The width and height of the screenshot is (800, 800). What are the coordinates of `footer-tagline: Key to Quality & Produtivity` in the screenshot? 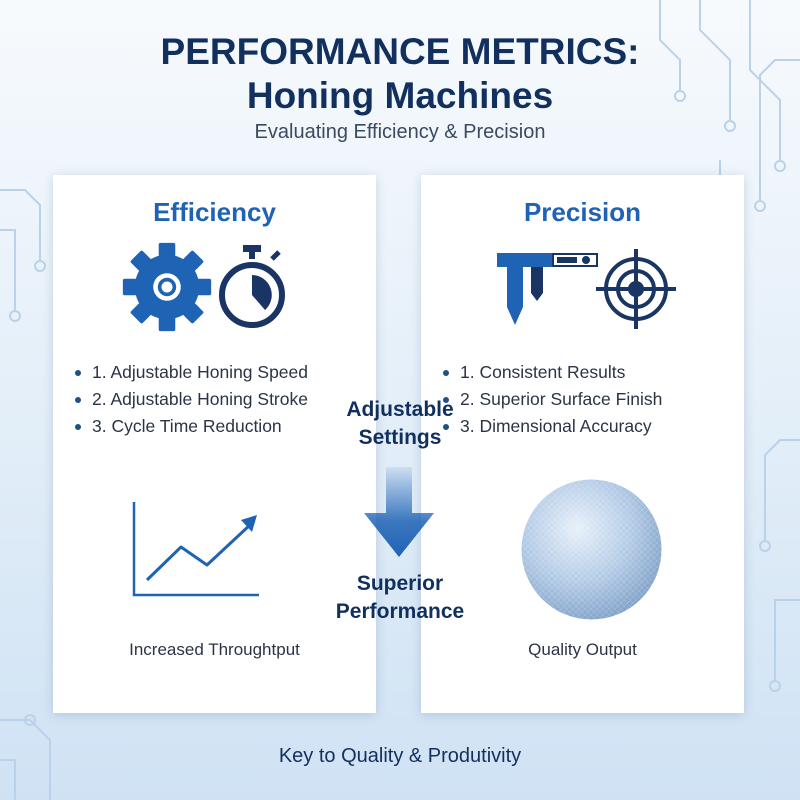 It's located at (400, 756).